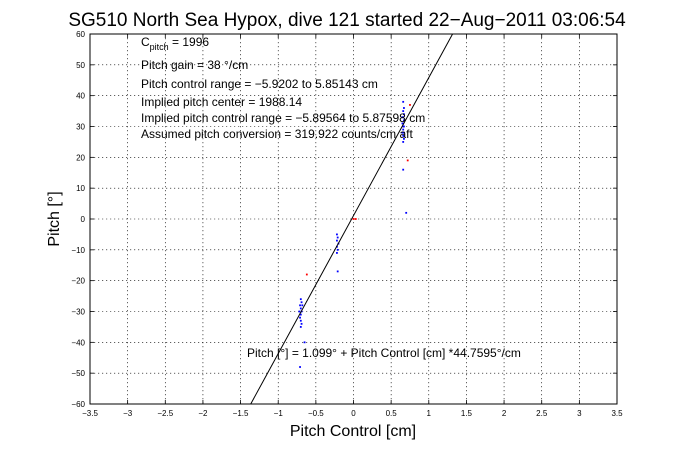 The height and width of the screenshot is (454, 681). I want to click on x-tick-label: 1, so click(429, 413).